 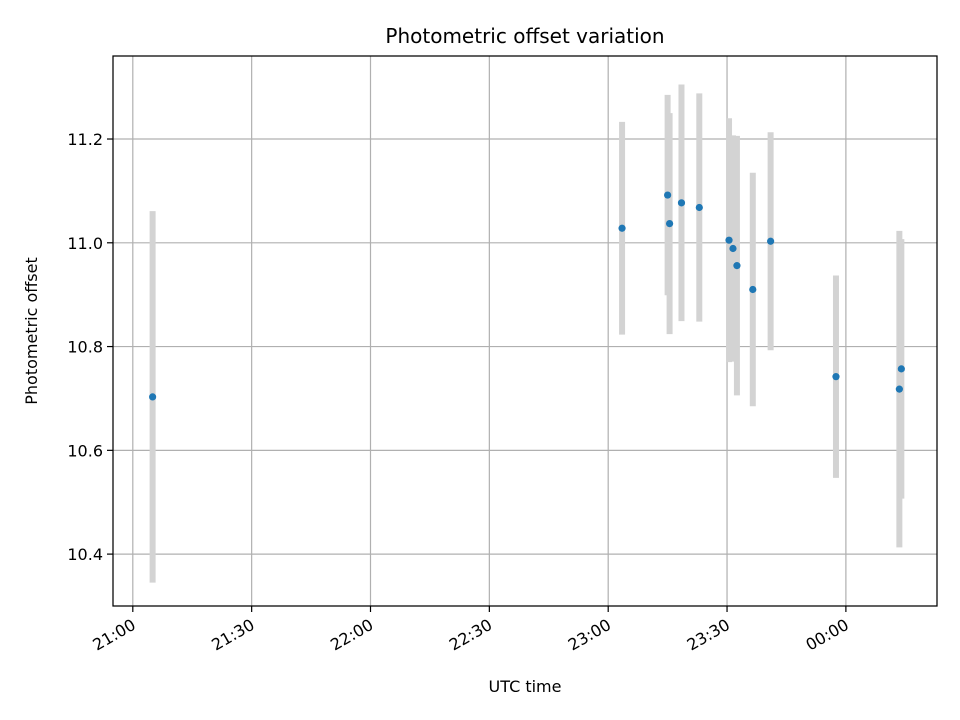 I want to click on y-tick-label: 10.4, so click(x=85, y=554).